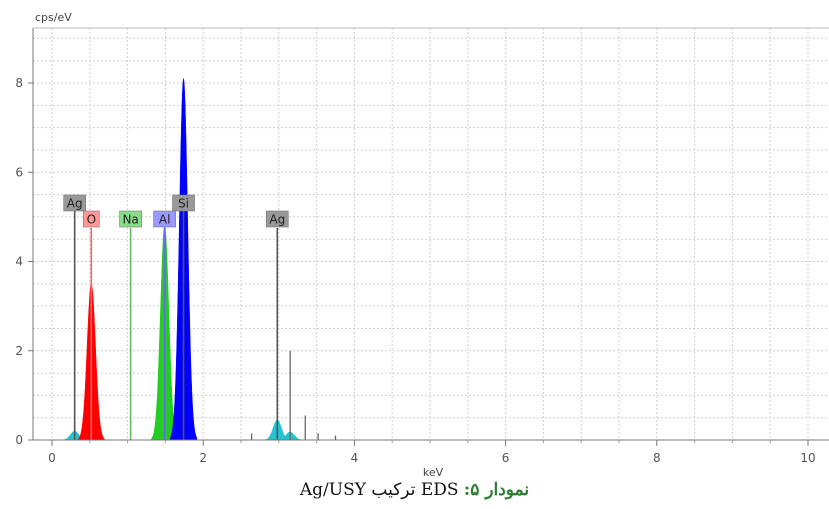  I want to click on y-tick-label: 6, so click(19, 172).